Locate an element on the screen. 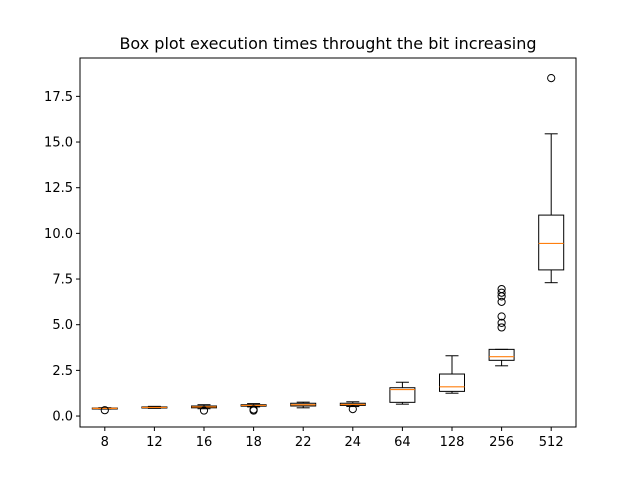 The width and height of the screenshot is (640, 480). x-tick-label: 24 is located at coordinates (353, 442).